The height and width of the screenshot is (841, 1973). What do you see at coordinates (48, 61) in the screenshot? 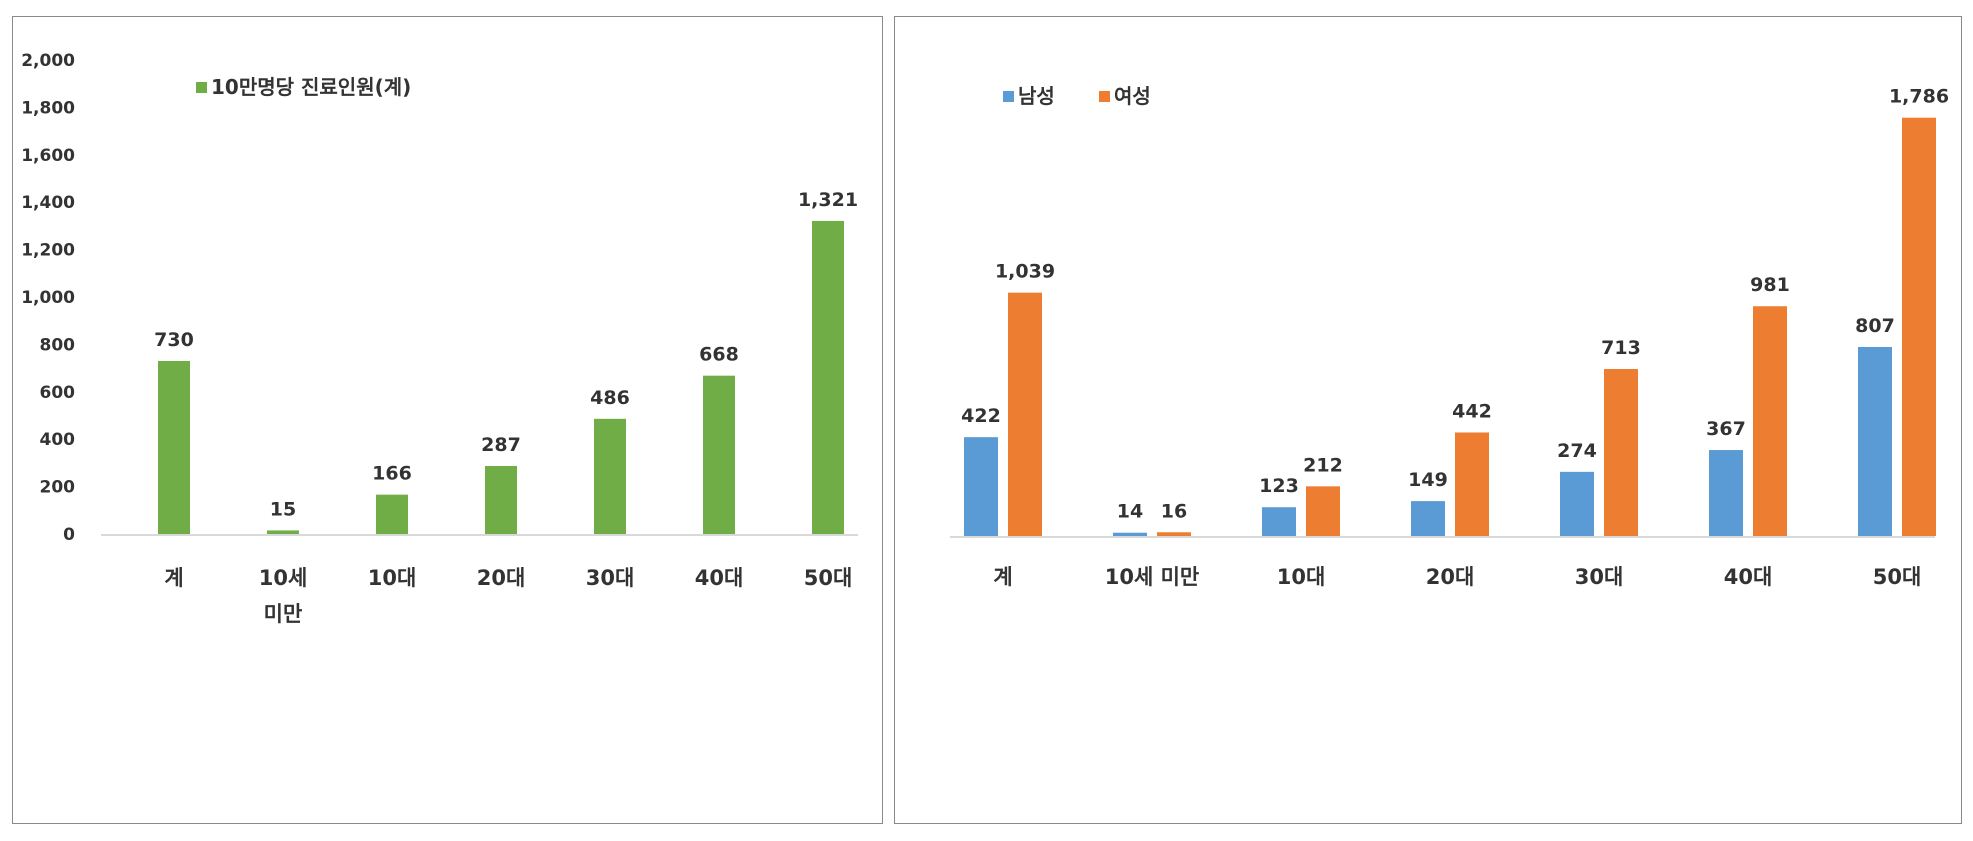
I see `y-tick-label: 2,000` at bounding box center [48, 61].